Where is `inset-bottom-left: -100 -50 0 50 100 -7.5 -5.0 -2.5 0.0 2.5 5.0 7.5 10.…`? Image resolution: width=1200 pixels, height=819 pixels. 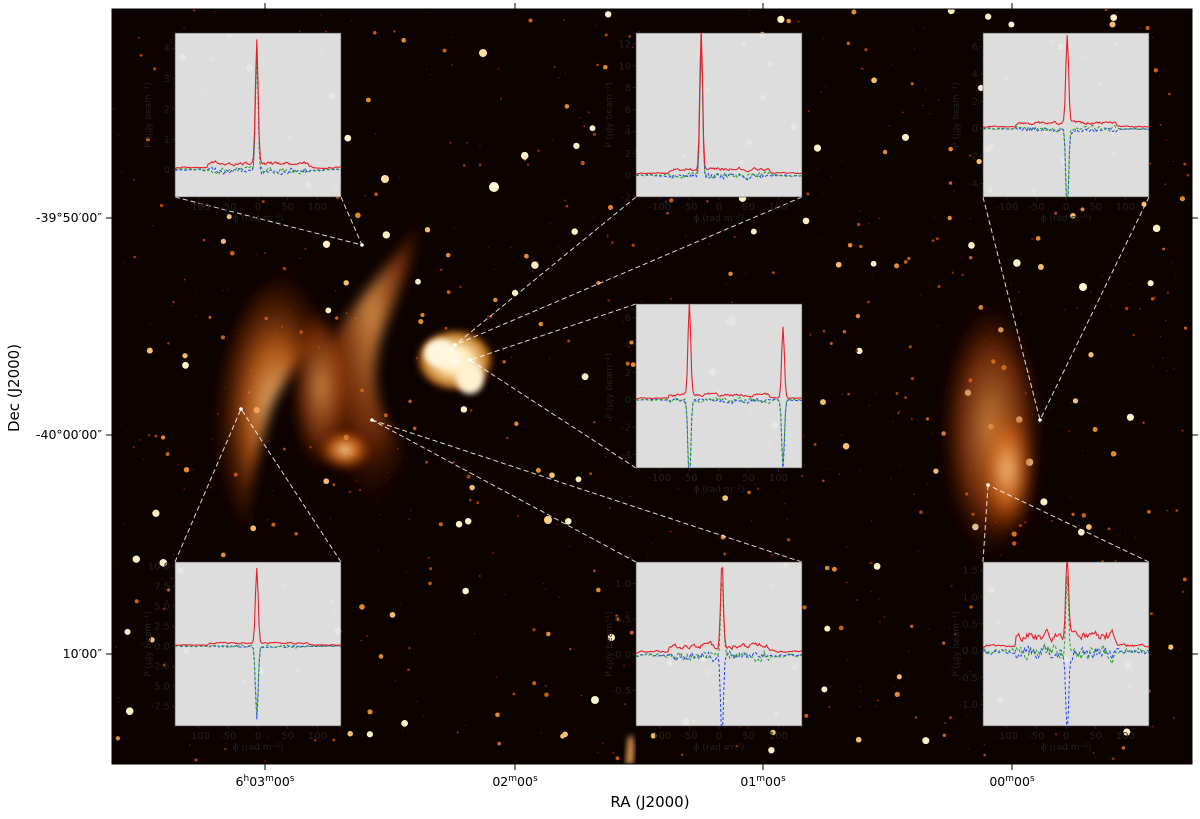
inset-bottom-left: -100 -50 0 50 100 -7.5 -5.0 -2.5 0.0 2.5 5.0 7.5 10.… is located at coordinates (243, 657).